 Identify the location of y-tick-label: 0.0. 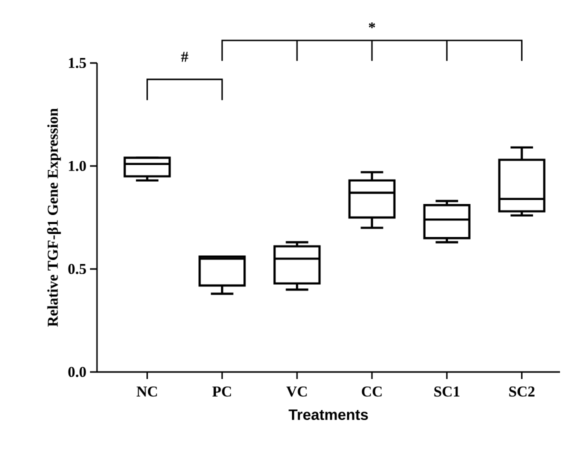
(77, 372).